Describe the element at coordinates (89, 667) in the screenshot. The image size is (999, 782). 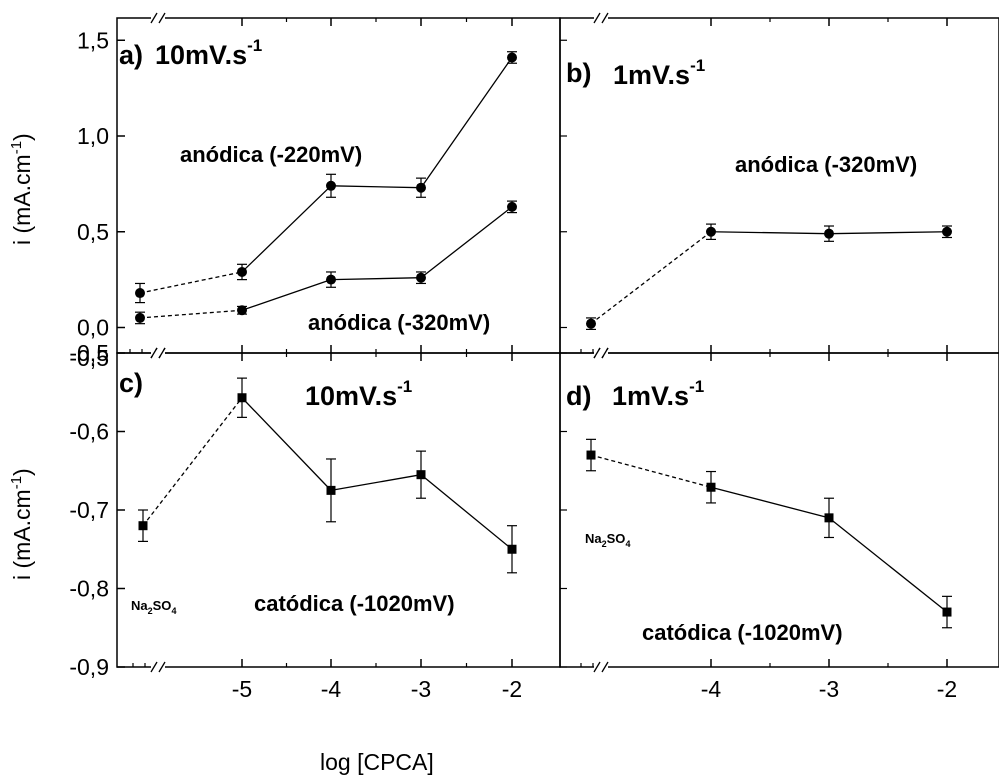
I see `y-tick-label: -0,9` at that location.